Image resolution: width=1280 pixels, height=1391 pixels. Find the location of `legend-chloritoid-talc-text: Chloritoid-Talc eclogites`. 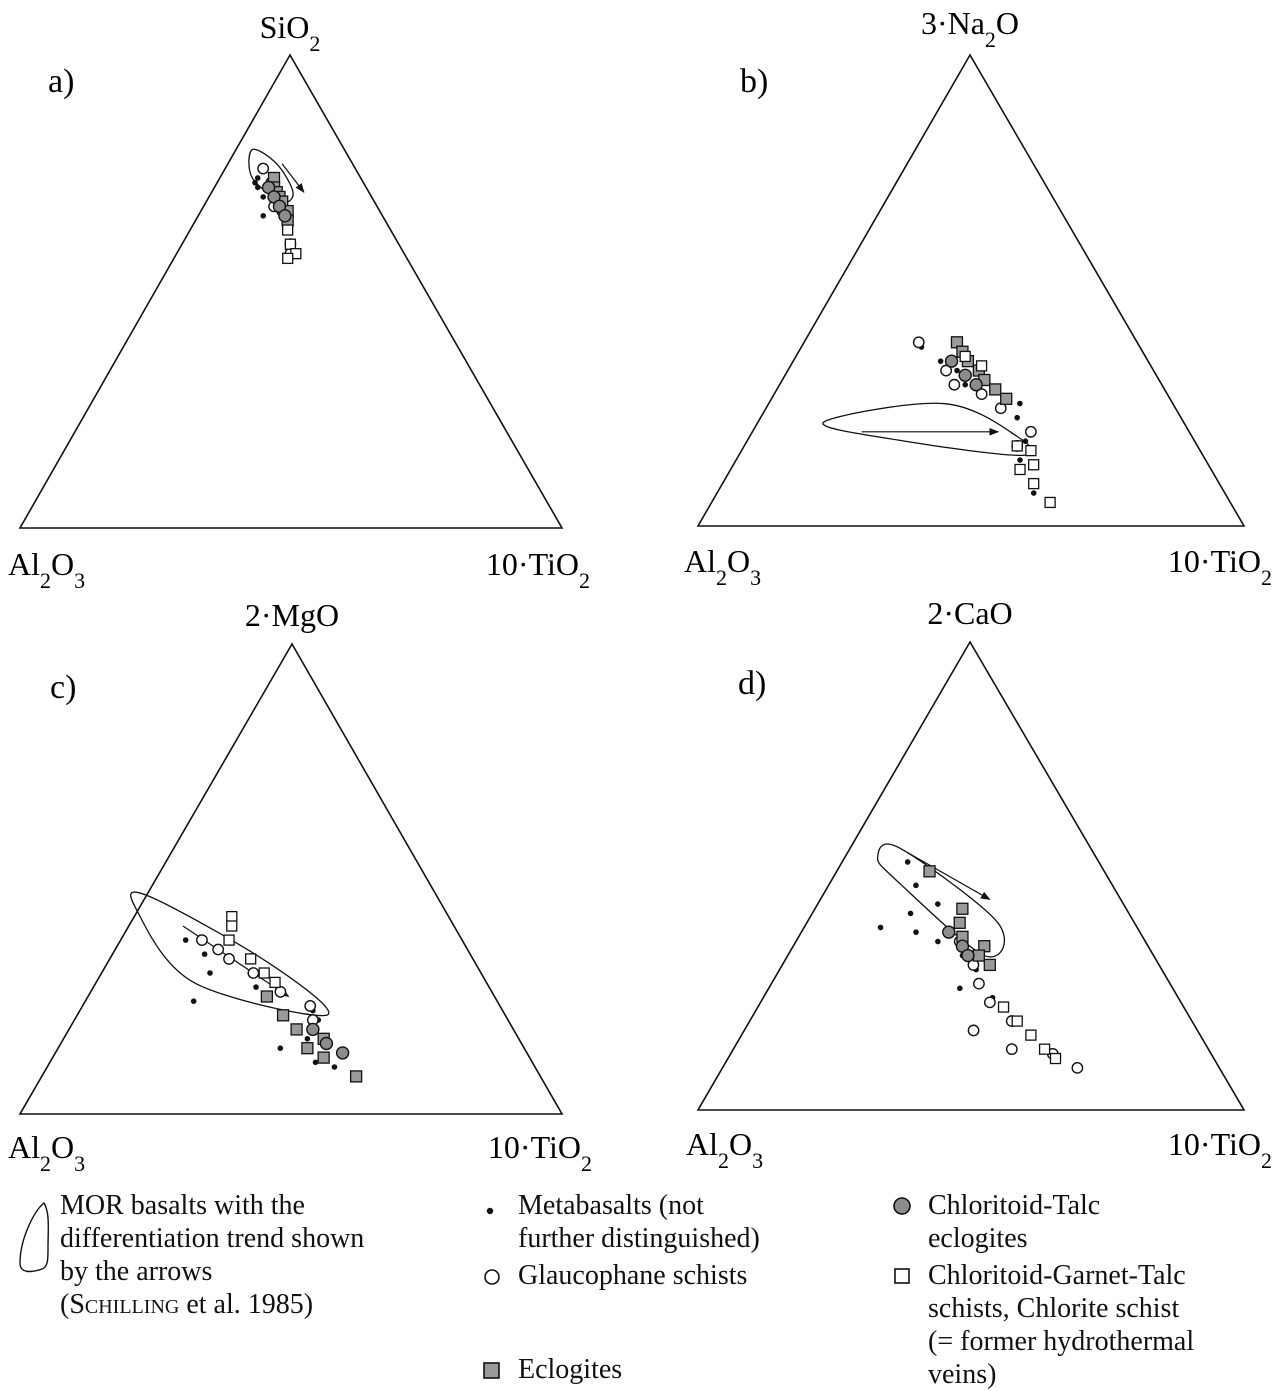

legend-chloritoid-talc-text: Chloritoid-Talc eclogites is located at coordinates (1014, 1222).